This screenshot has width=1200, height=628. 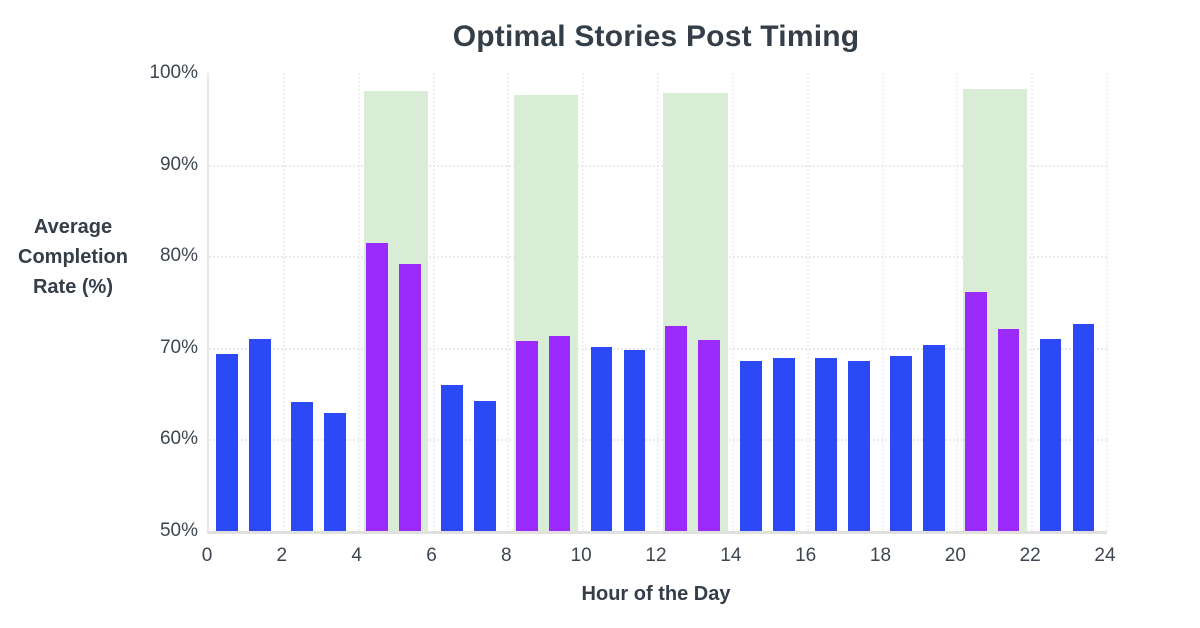 I want to click on y-tick-label-90: 90%, so click(x=178, y=164).